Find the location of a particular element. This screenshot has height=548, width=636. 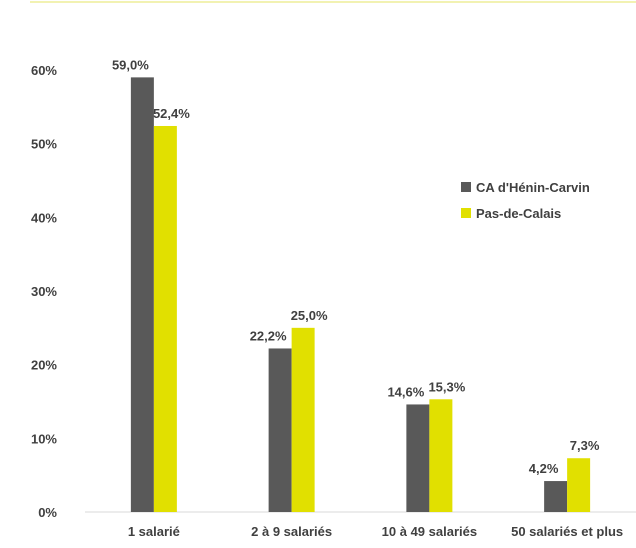

legend-label: CA d'Hénin-Carvin is located at coordinates (533, 187).